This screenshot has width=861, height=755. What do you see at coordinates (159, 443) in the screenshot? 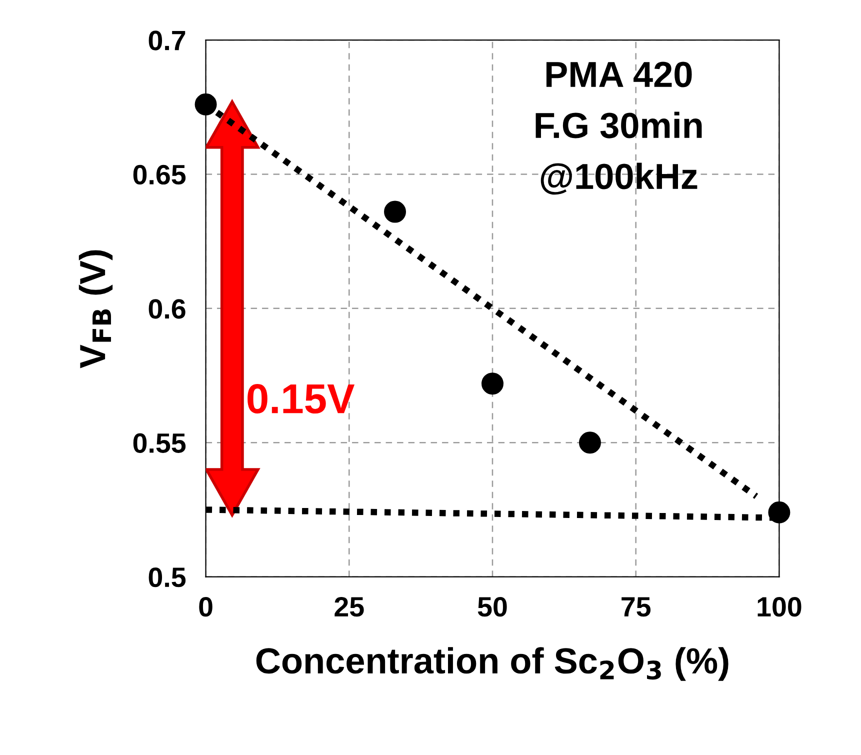
I see `y-tick-label: 0.55` at bounding box center [159, 443].